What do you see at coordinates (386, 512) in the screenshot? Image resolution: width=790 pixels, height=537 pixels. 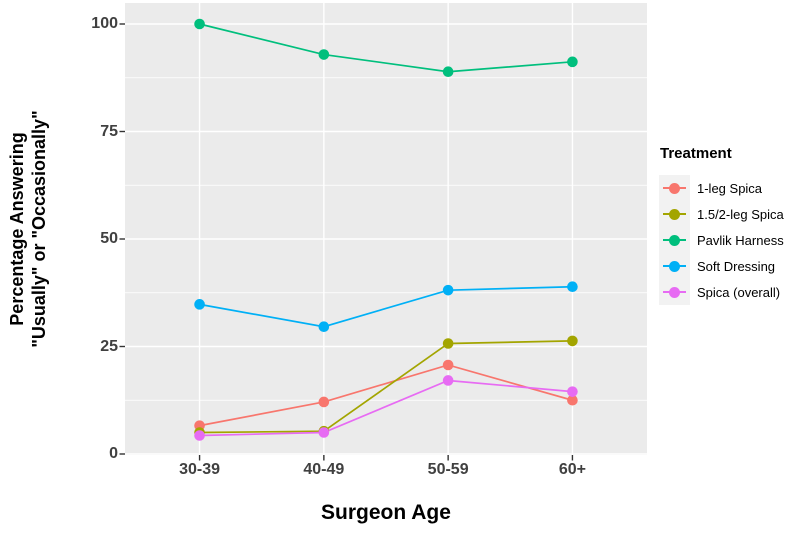 I see `x-axis-title: Surgeon Age` at bounding box center [386, 512].